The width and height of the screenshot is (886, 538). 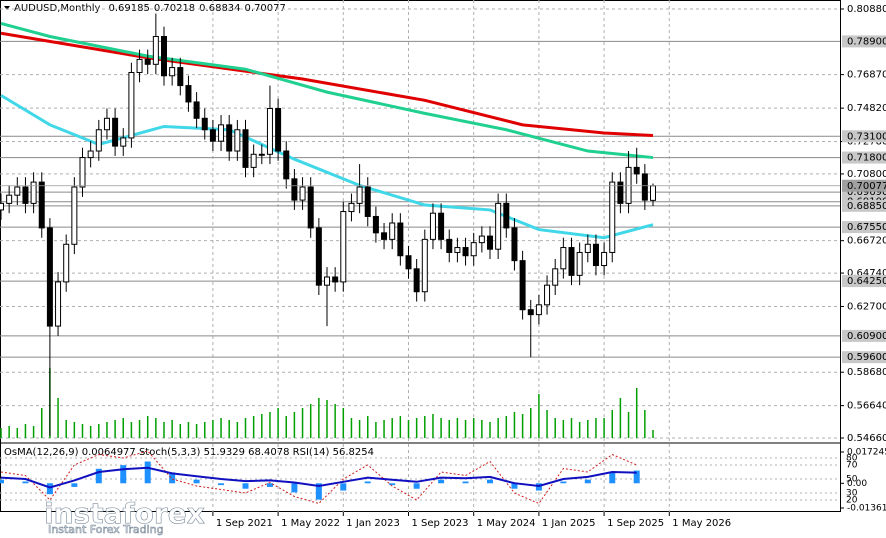 What do you see at coordinates (569, 523) in the screenshot?
I see `x-tick-label: 1 Jan 2025` at bounding box center [569, 523].